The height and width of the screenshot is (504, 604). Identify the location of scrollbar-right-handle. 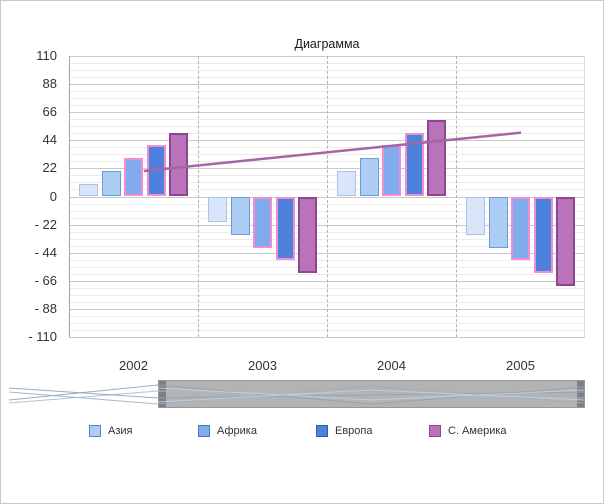
(580, 394).